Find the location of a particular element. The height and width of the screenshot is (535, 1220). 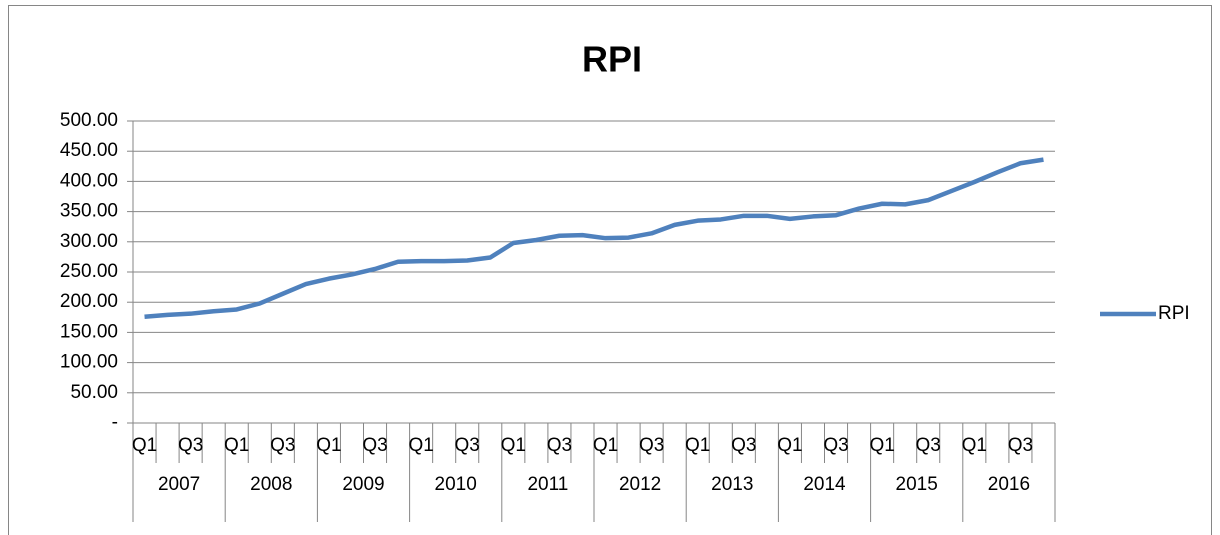

x-group-label: 2014 is located at coordinates (824, 484).